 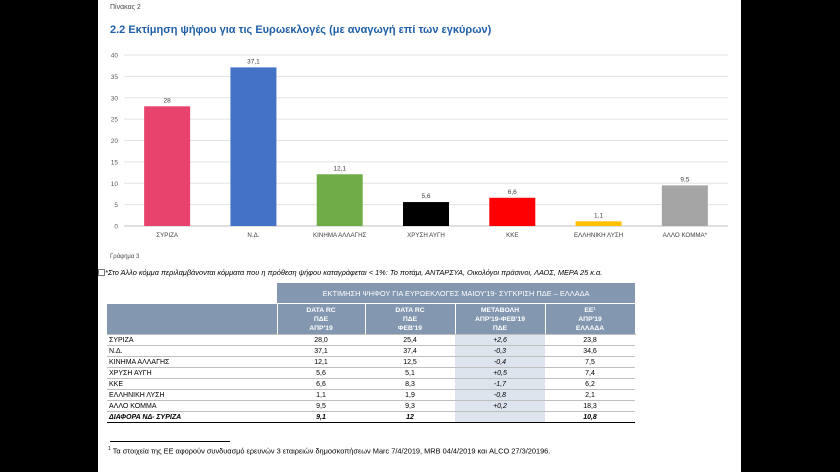 What do you see at coordinates (410, 319) in the screenshot?
I see `col-header-feb: DATA RC ΠΔΕ ΦΕΒ'19` at bounding box center [410, 319].